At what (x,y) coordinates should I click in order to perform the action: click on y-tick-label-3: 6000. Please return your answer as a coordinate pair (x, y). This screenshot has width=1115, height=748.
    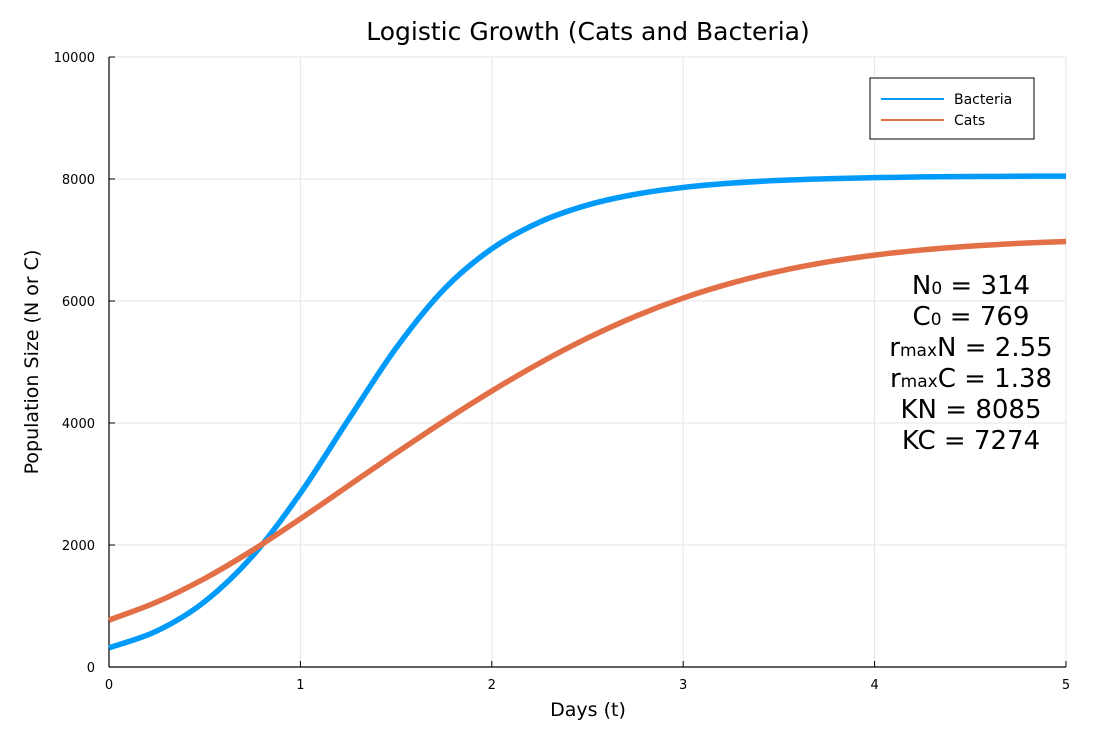
    Looking at the image, I should click on (78, 302).